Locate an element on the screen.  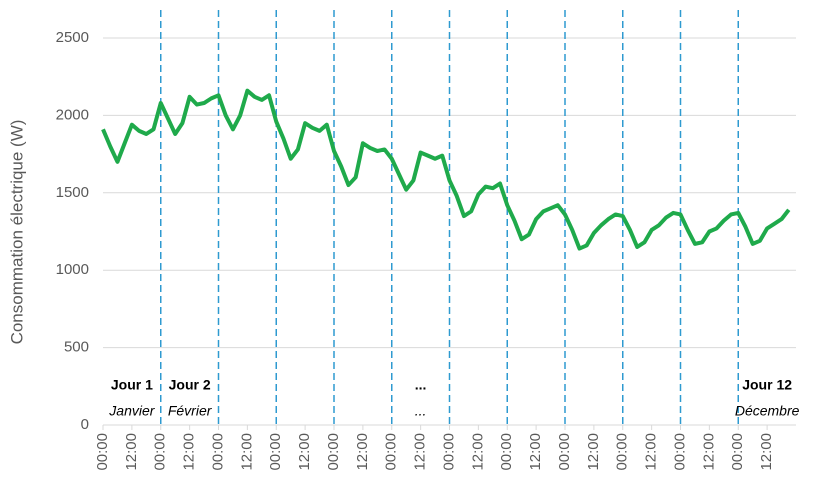
annotation-sub: Janvier is located at coordinates (131, 411).